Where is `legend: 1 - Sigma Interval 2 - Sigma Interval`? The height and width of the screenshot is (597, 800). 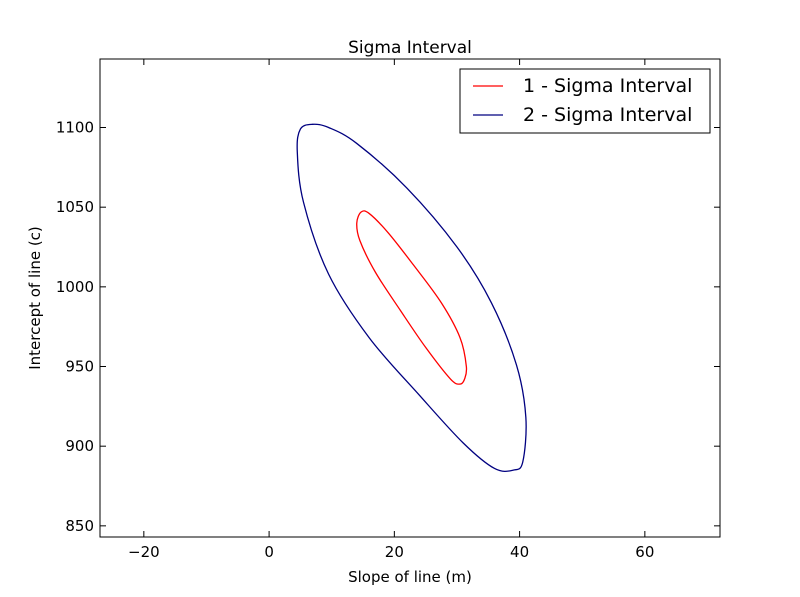
legend: 1 - Sigma Interval 2 - Sigma Interval is located at coordinates (585, 101).